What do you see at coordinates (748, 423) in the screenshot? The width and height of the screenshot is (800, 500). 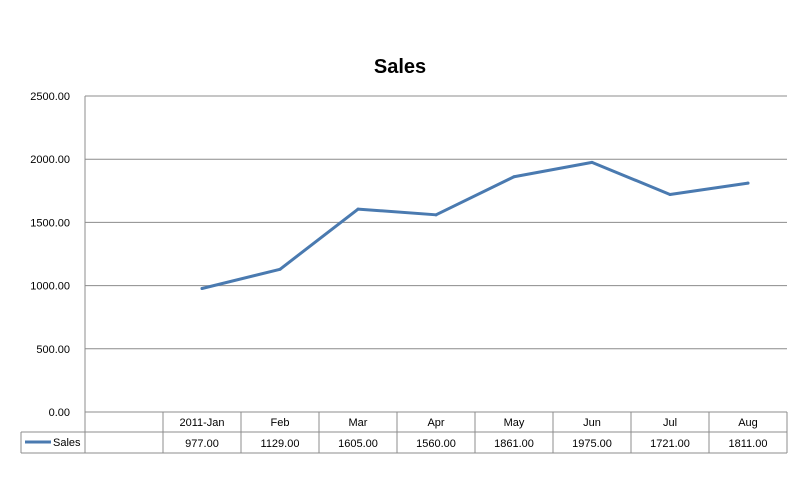 I see `x-tick-label: Aug` at bounding box center [748, 423].